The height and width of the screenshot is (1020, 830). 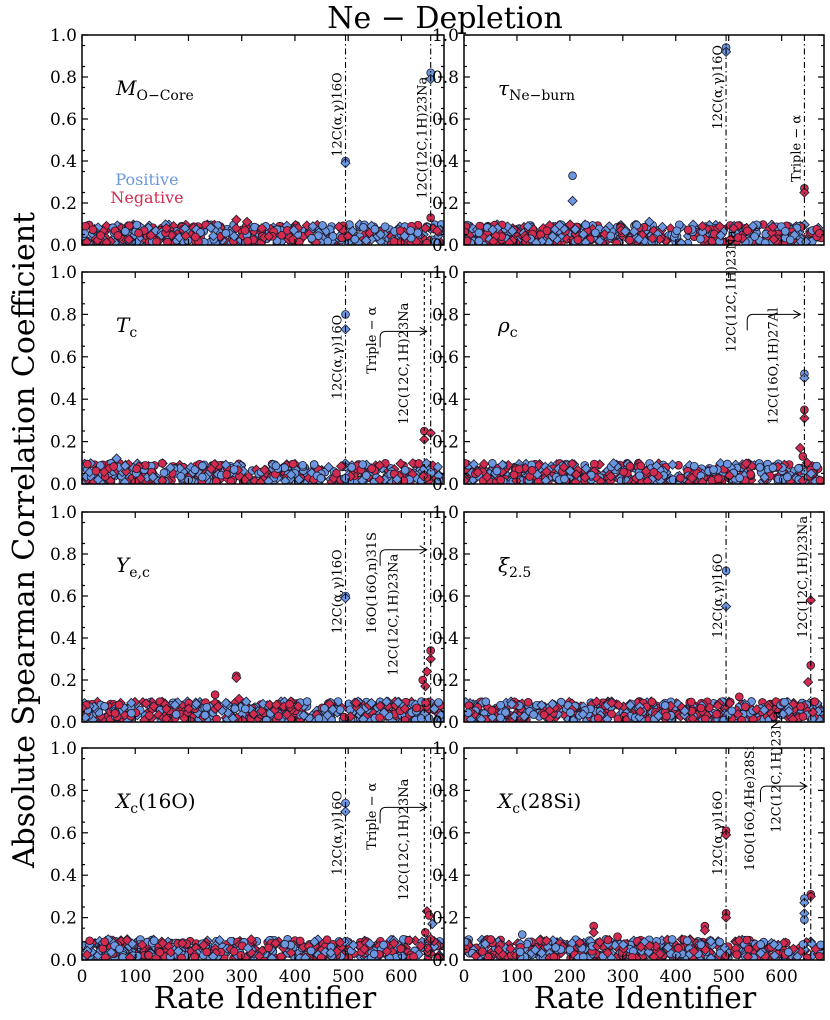 What do you see at coordinates (542, 96) in the screenshot?
I see `panel-label-sub: Ne−burn` at bounding box center [542, 96].